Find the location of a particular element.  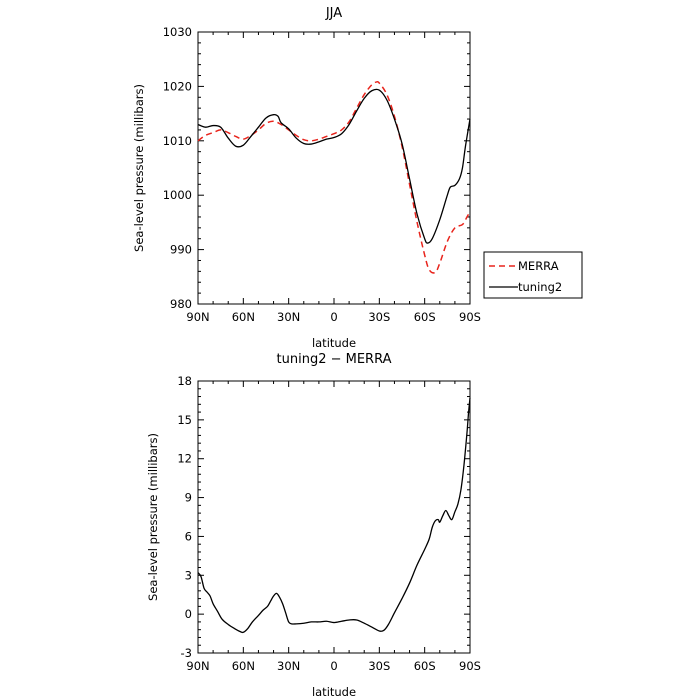

y-axis-label-difference: Sea-level pressure (millibars) is located at coordinates (153, 517).